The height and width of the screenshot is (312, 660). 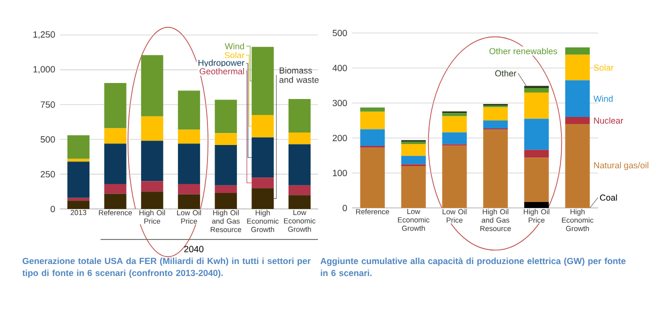 I want to click on series-label: Solar, so click(x=604, y=67).